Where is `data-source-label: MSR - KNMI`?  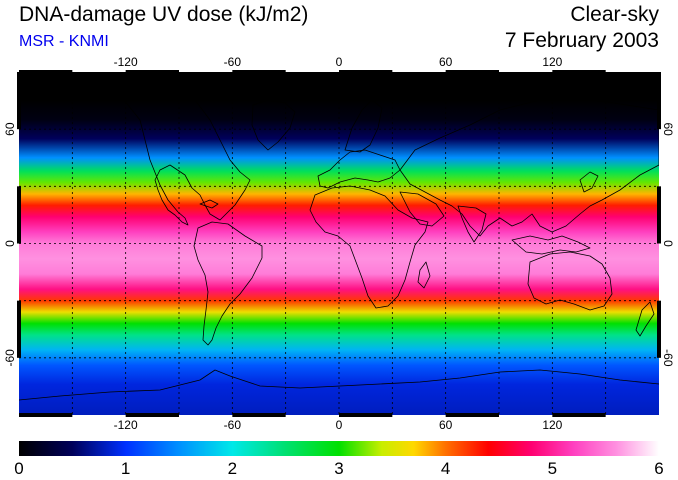
data-source-label: MSR - KNMI is located at coordinates (64, 41).